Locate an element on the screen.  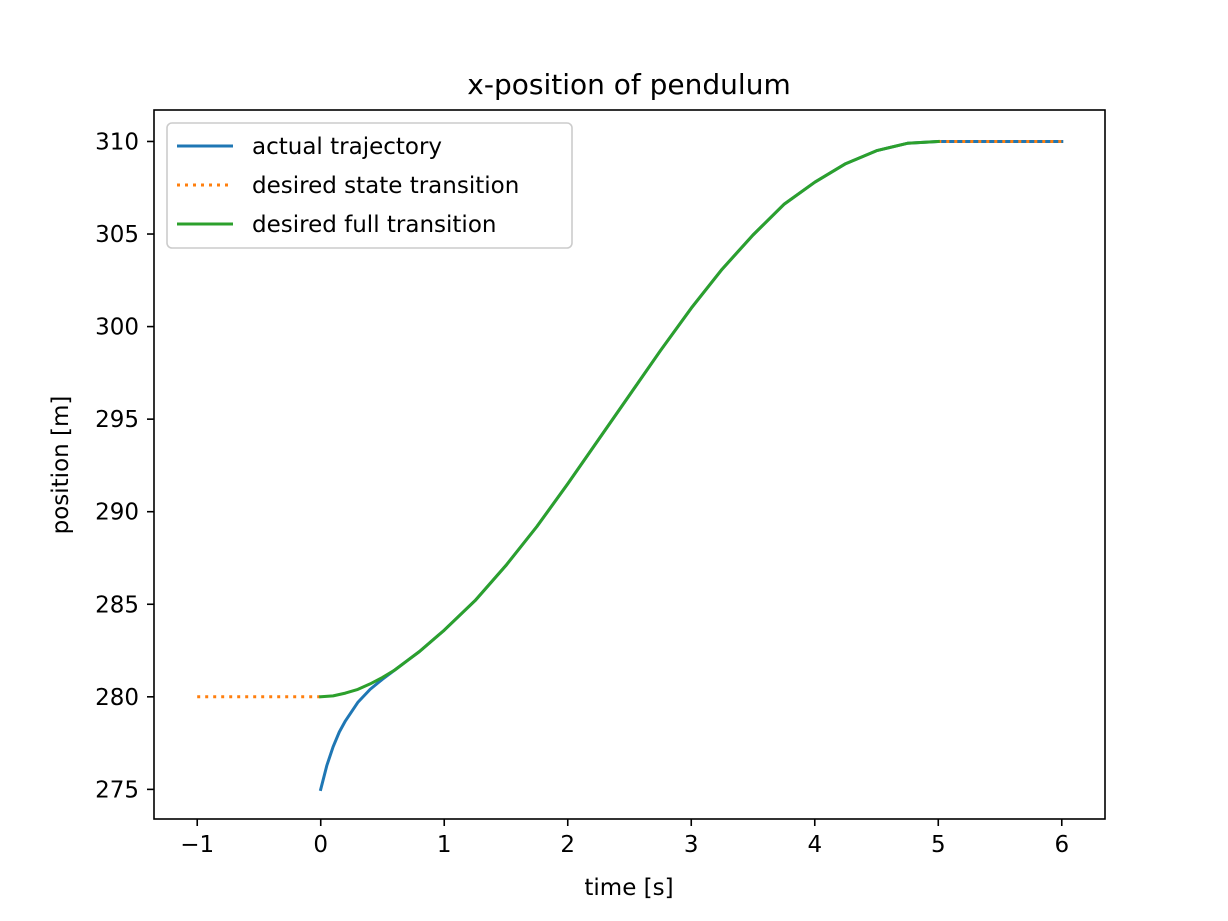
x-axis-label: time [s] is located at coordinates (628, 888).